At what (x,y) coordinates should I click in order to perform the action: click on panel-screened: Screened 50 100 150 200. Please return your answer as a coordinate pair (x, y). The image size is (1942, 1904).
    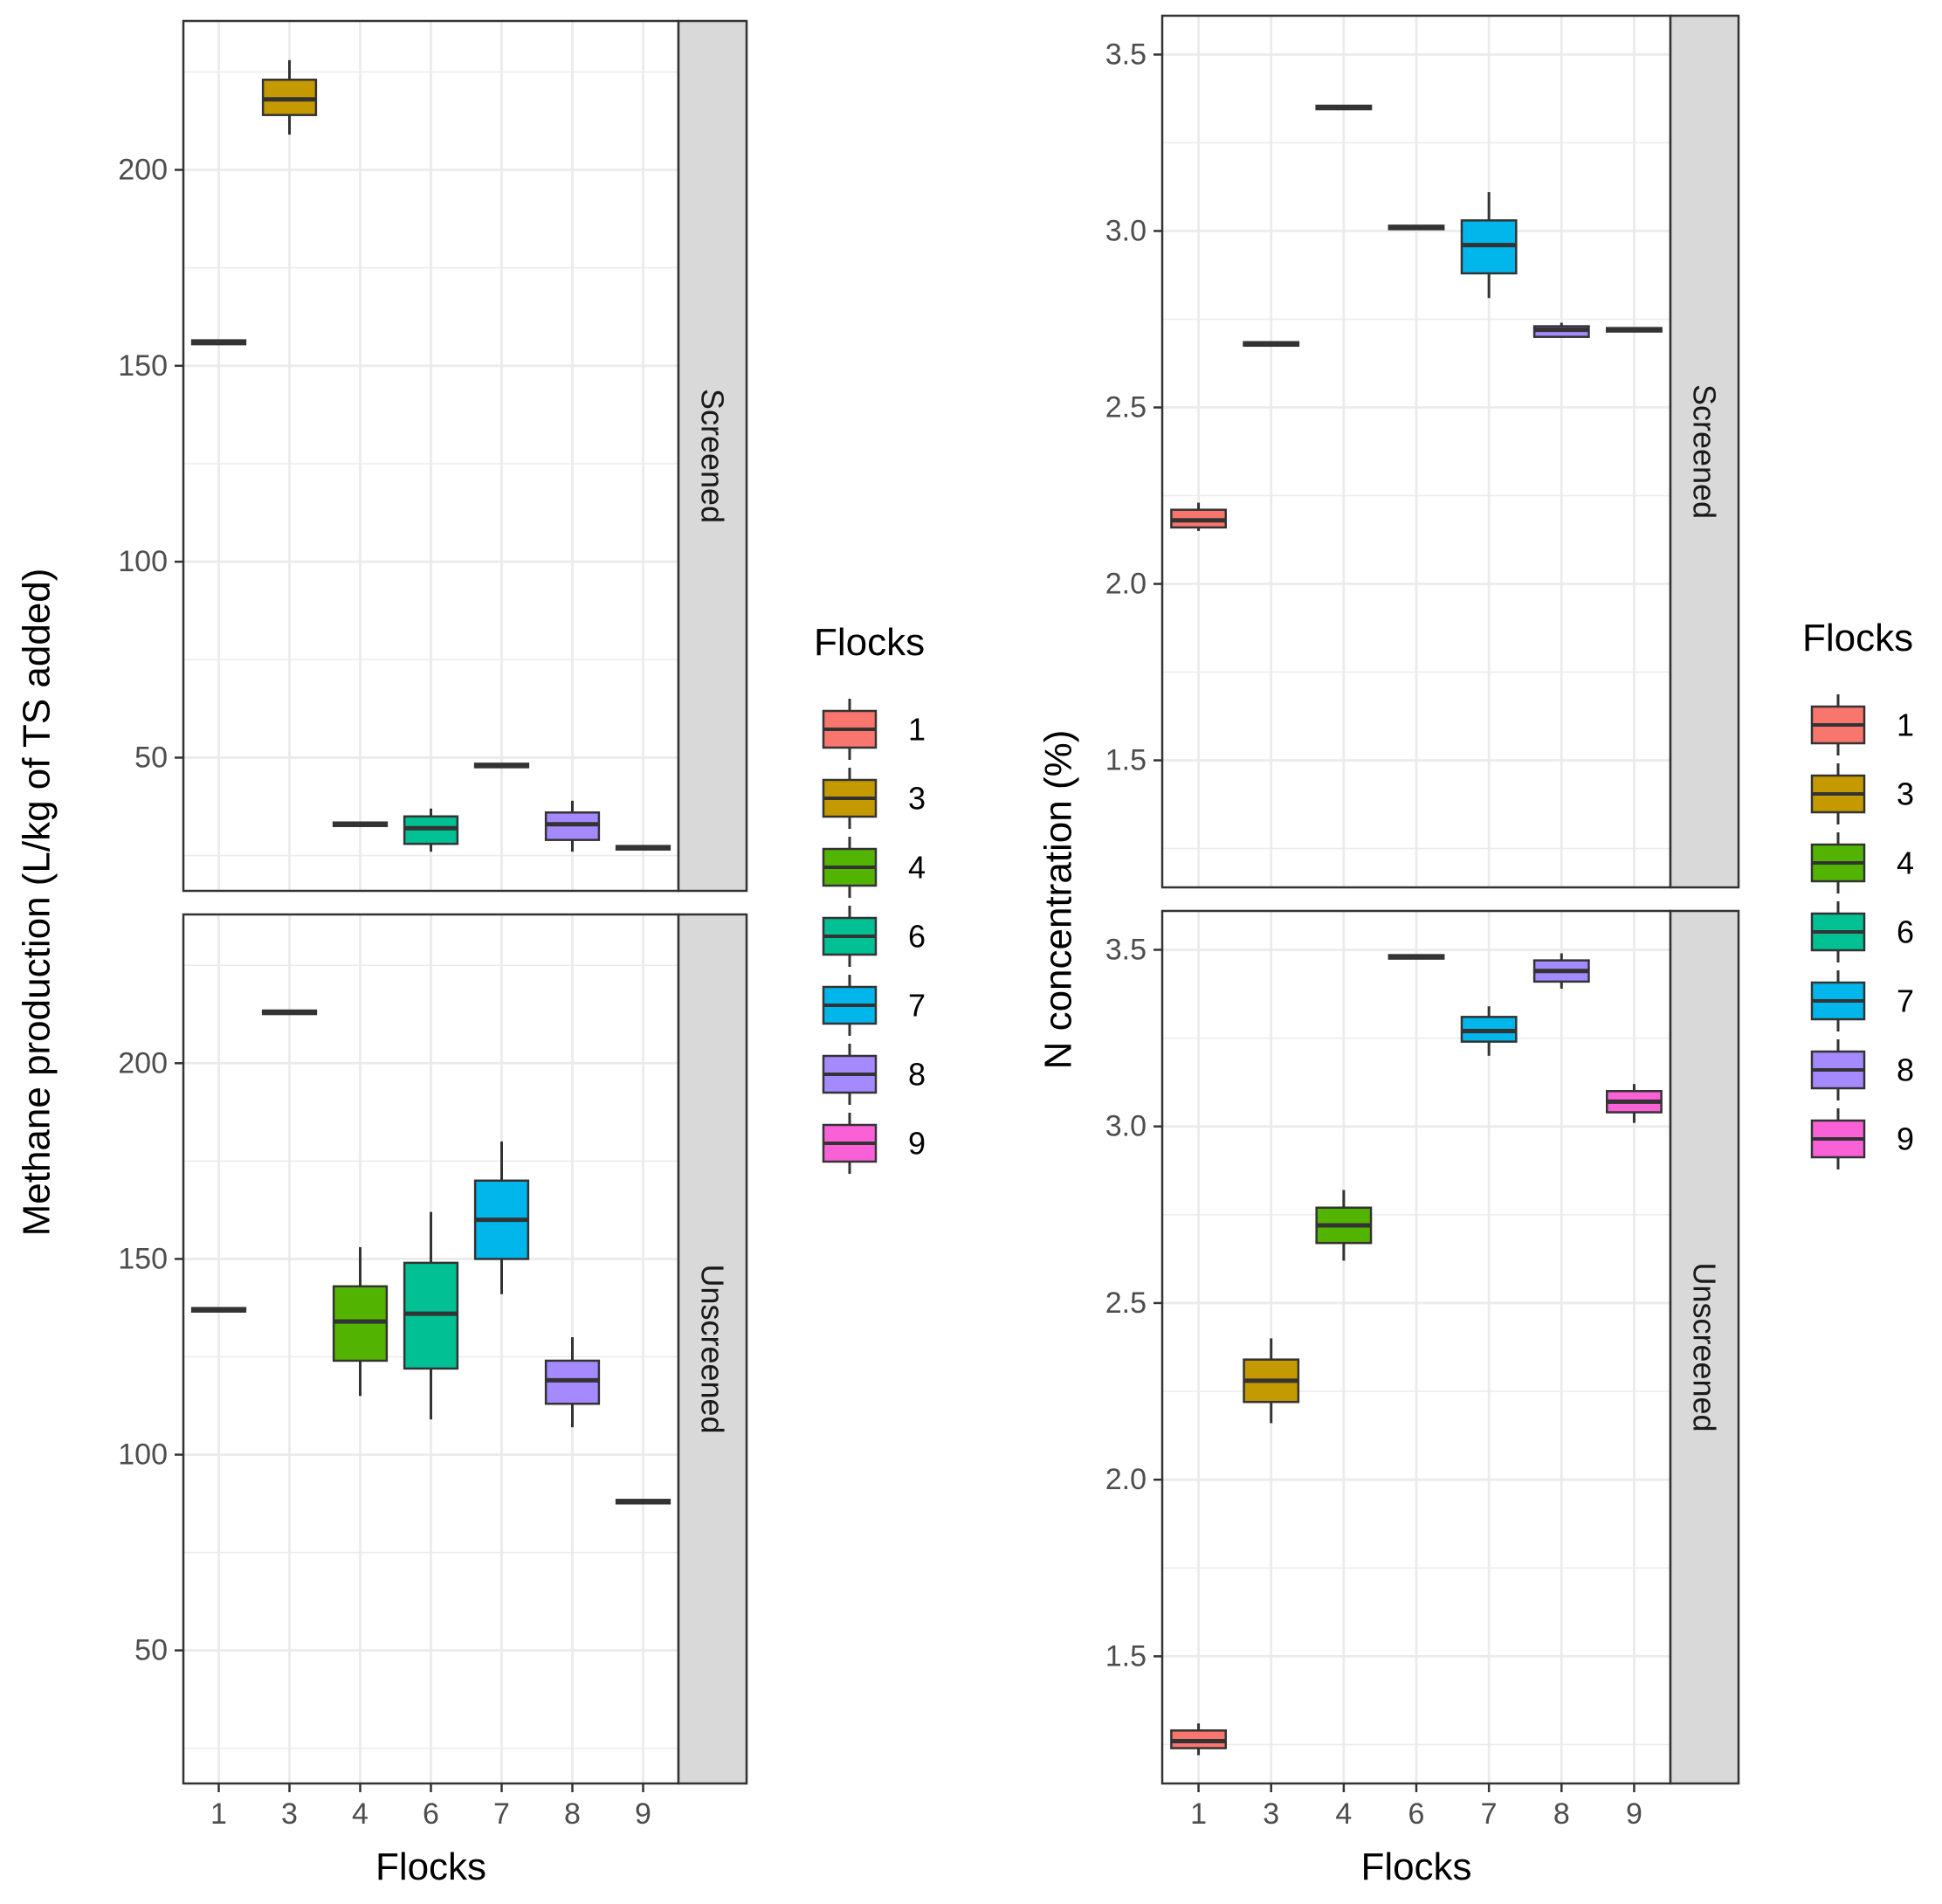
    Looking at the image, I should click on (433, 456).